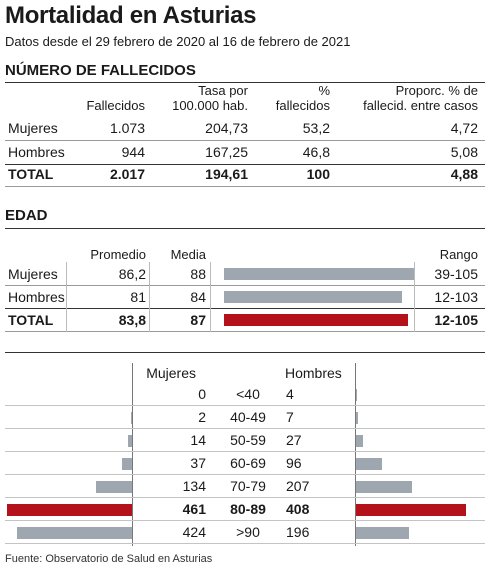 The height and width of the screenshot is (571, 489). What do you see at coordinates (132, 274) in the screenshot?
I see `age-average: 86,2` at bounding box center [132, 274].